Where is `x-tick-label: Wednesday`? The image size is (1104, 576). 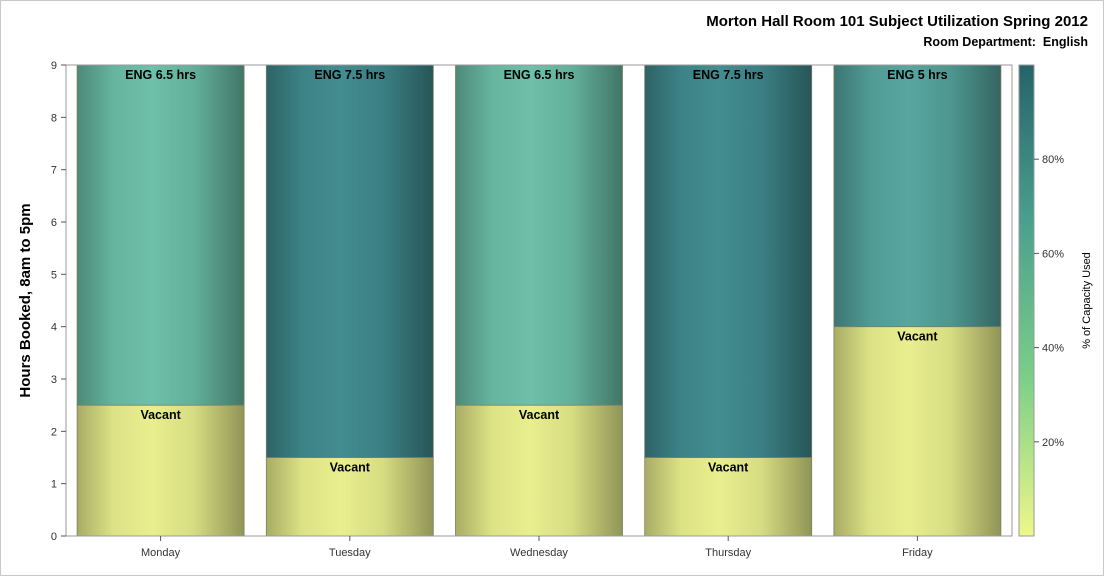
x-tick-label: Wednesday is located at coordinates (539, 553).